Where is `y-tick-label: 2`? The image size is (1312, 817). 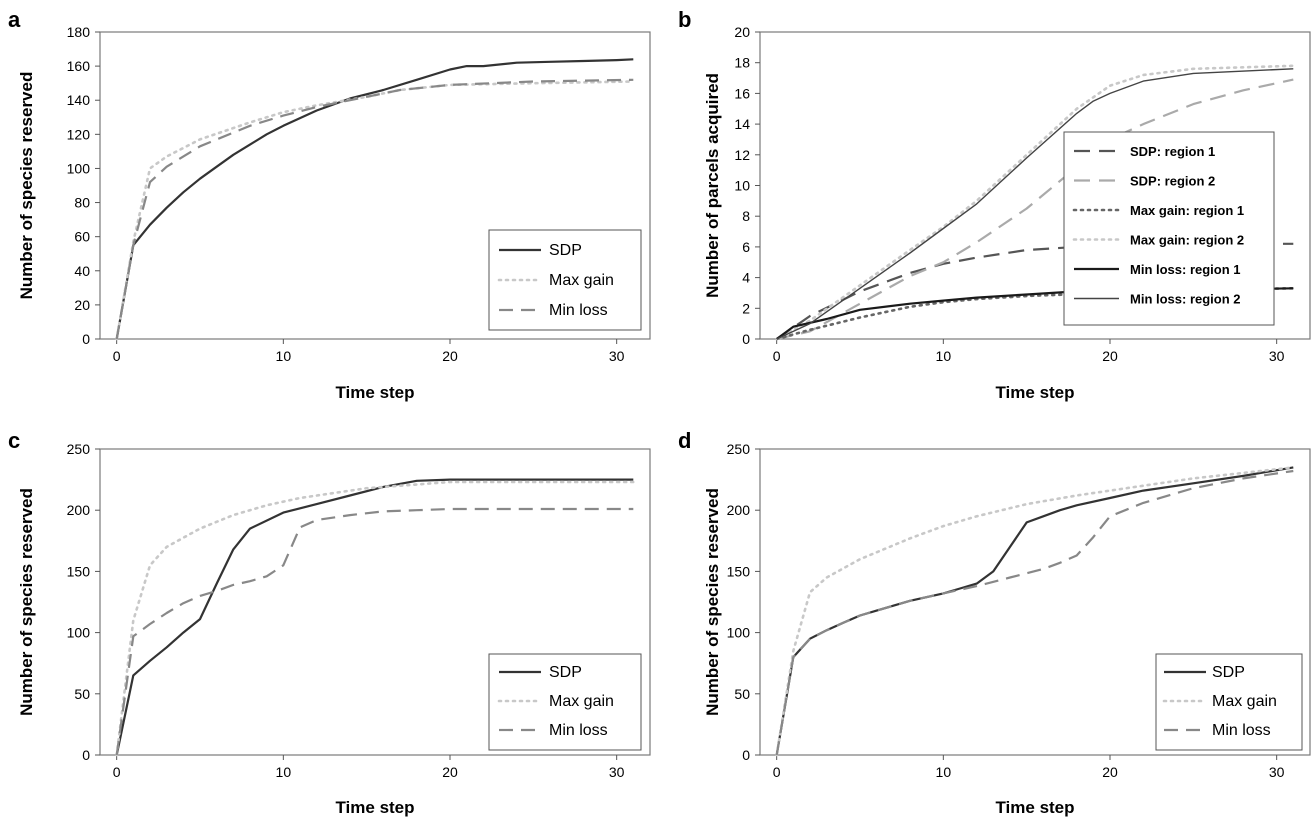 y-tick-label: 2 is located at coordinates (746, 308).